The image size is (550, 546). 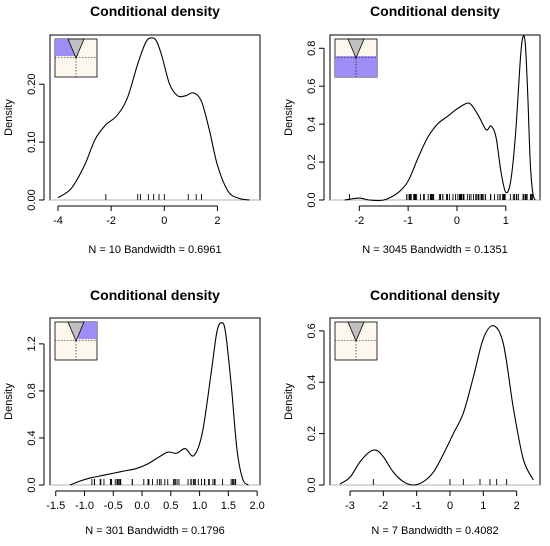 I want to click on y-tick-label: 0.00, so click(x=32, y=199).